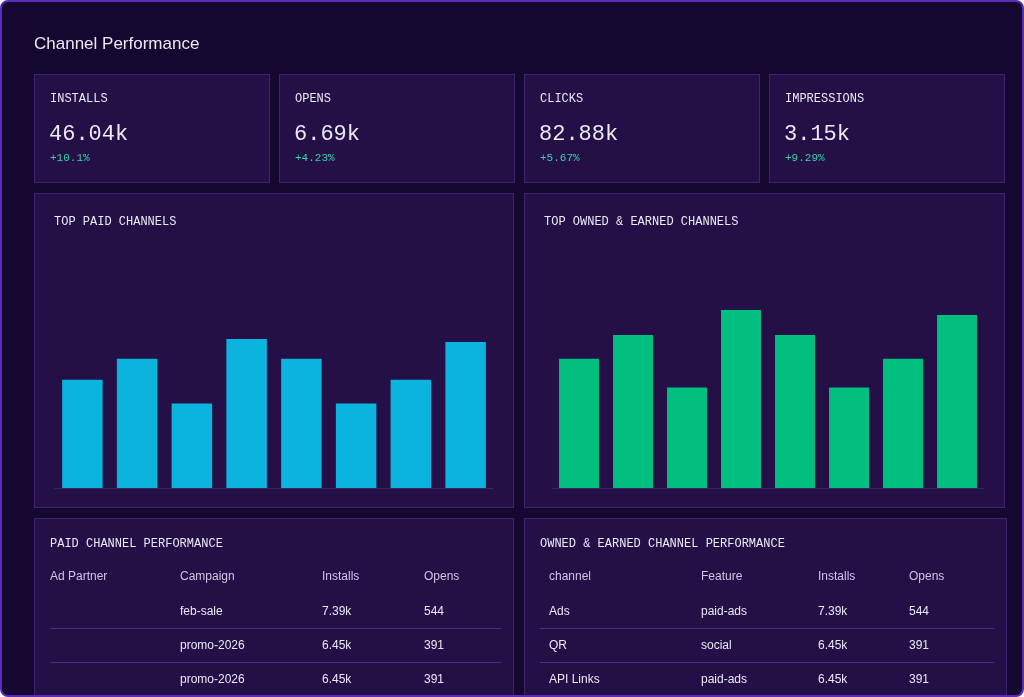 Image resolution: width=1024 pixels, height=697 pixels. I want to click on text: +5.67%, so click(560, 158).